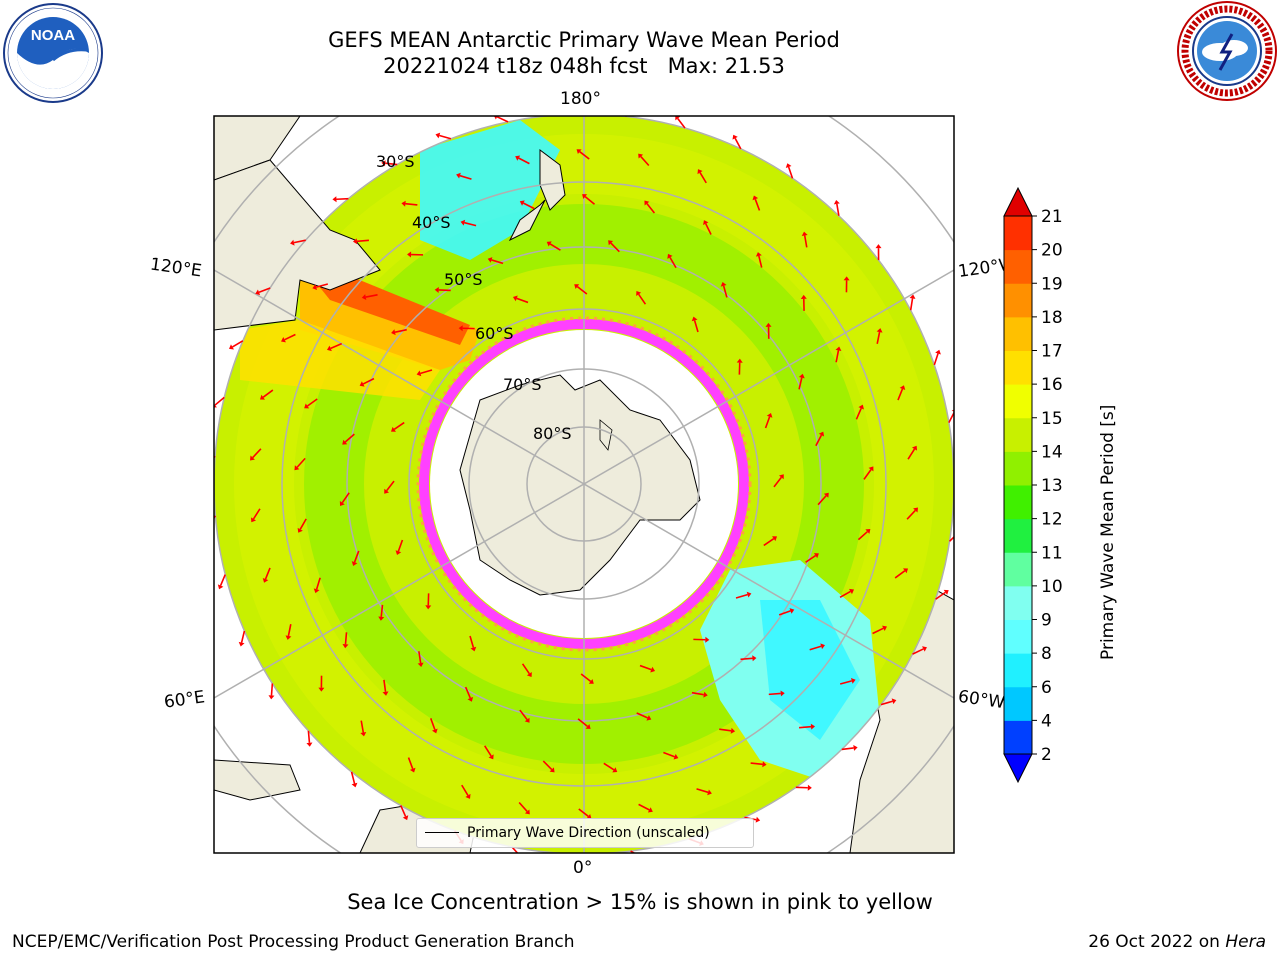 The image size is (1280, 960). Describe the element at coordinates (585, 833) in the screenshot. I see `map-legend: Primary Wave Direction (unscaled)` at that location.